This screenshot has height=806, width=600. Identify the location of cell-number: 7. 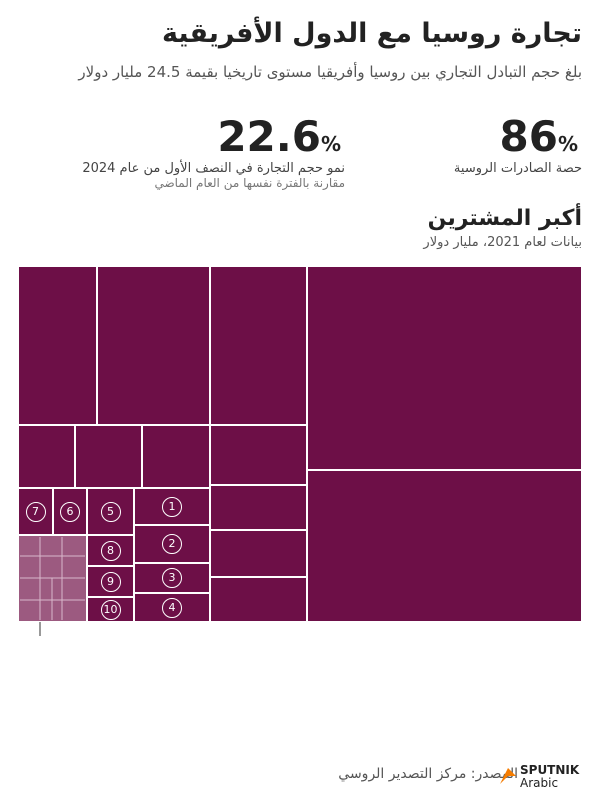
(35, 511).